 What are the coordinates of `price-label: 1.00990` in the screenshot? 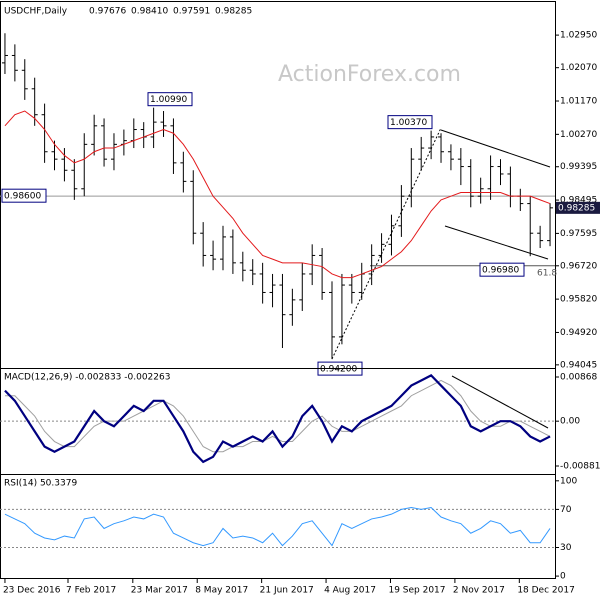 It's located at (168, 100).